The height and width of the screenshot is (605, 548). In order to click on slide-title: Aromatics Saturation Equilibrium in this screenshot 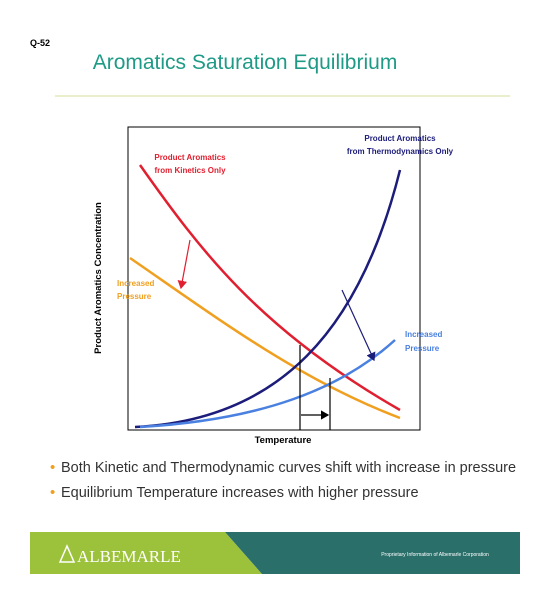, I will do `click(245, 62)`.